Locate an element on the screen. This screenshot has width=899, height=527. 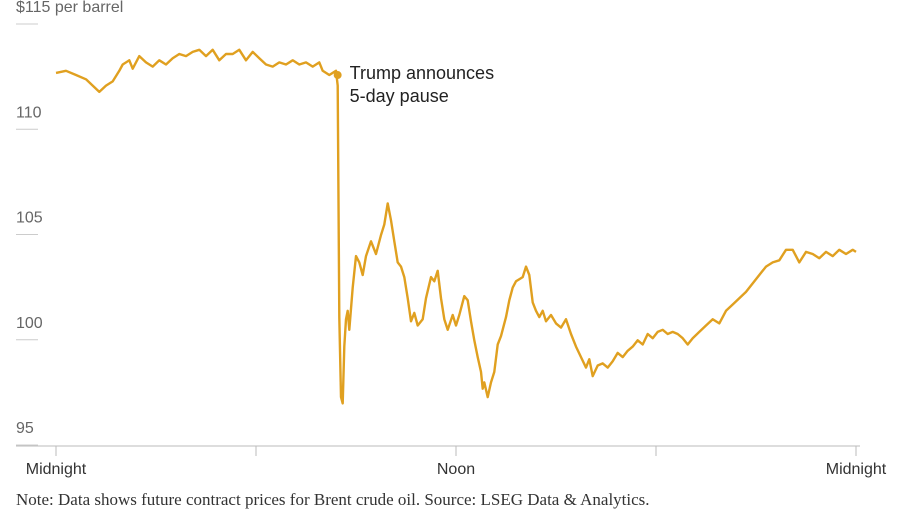
x-tick-label: Noon is located at coordinates (456, 469).